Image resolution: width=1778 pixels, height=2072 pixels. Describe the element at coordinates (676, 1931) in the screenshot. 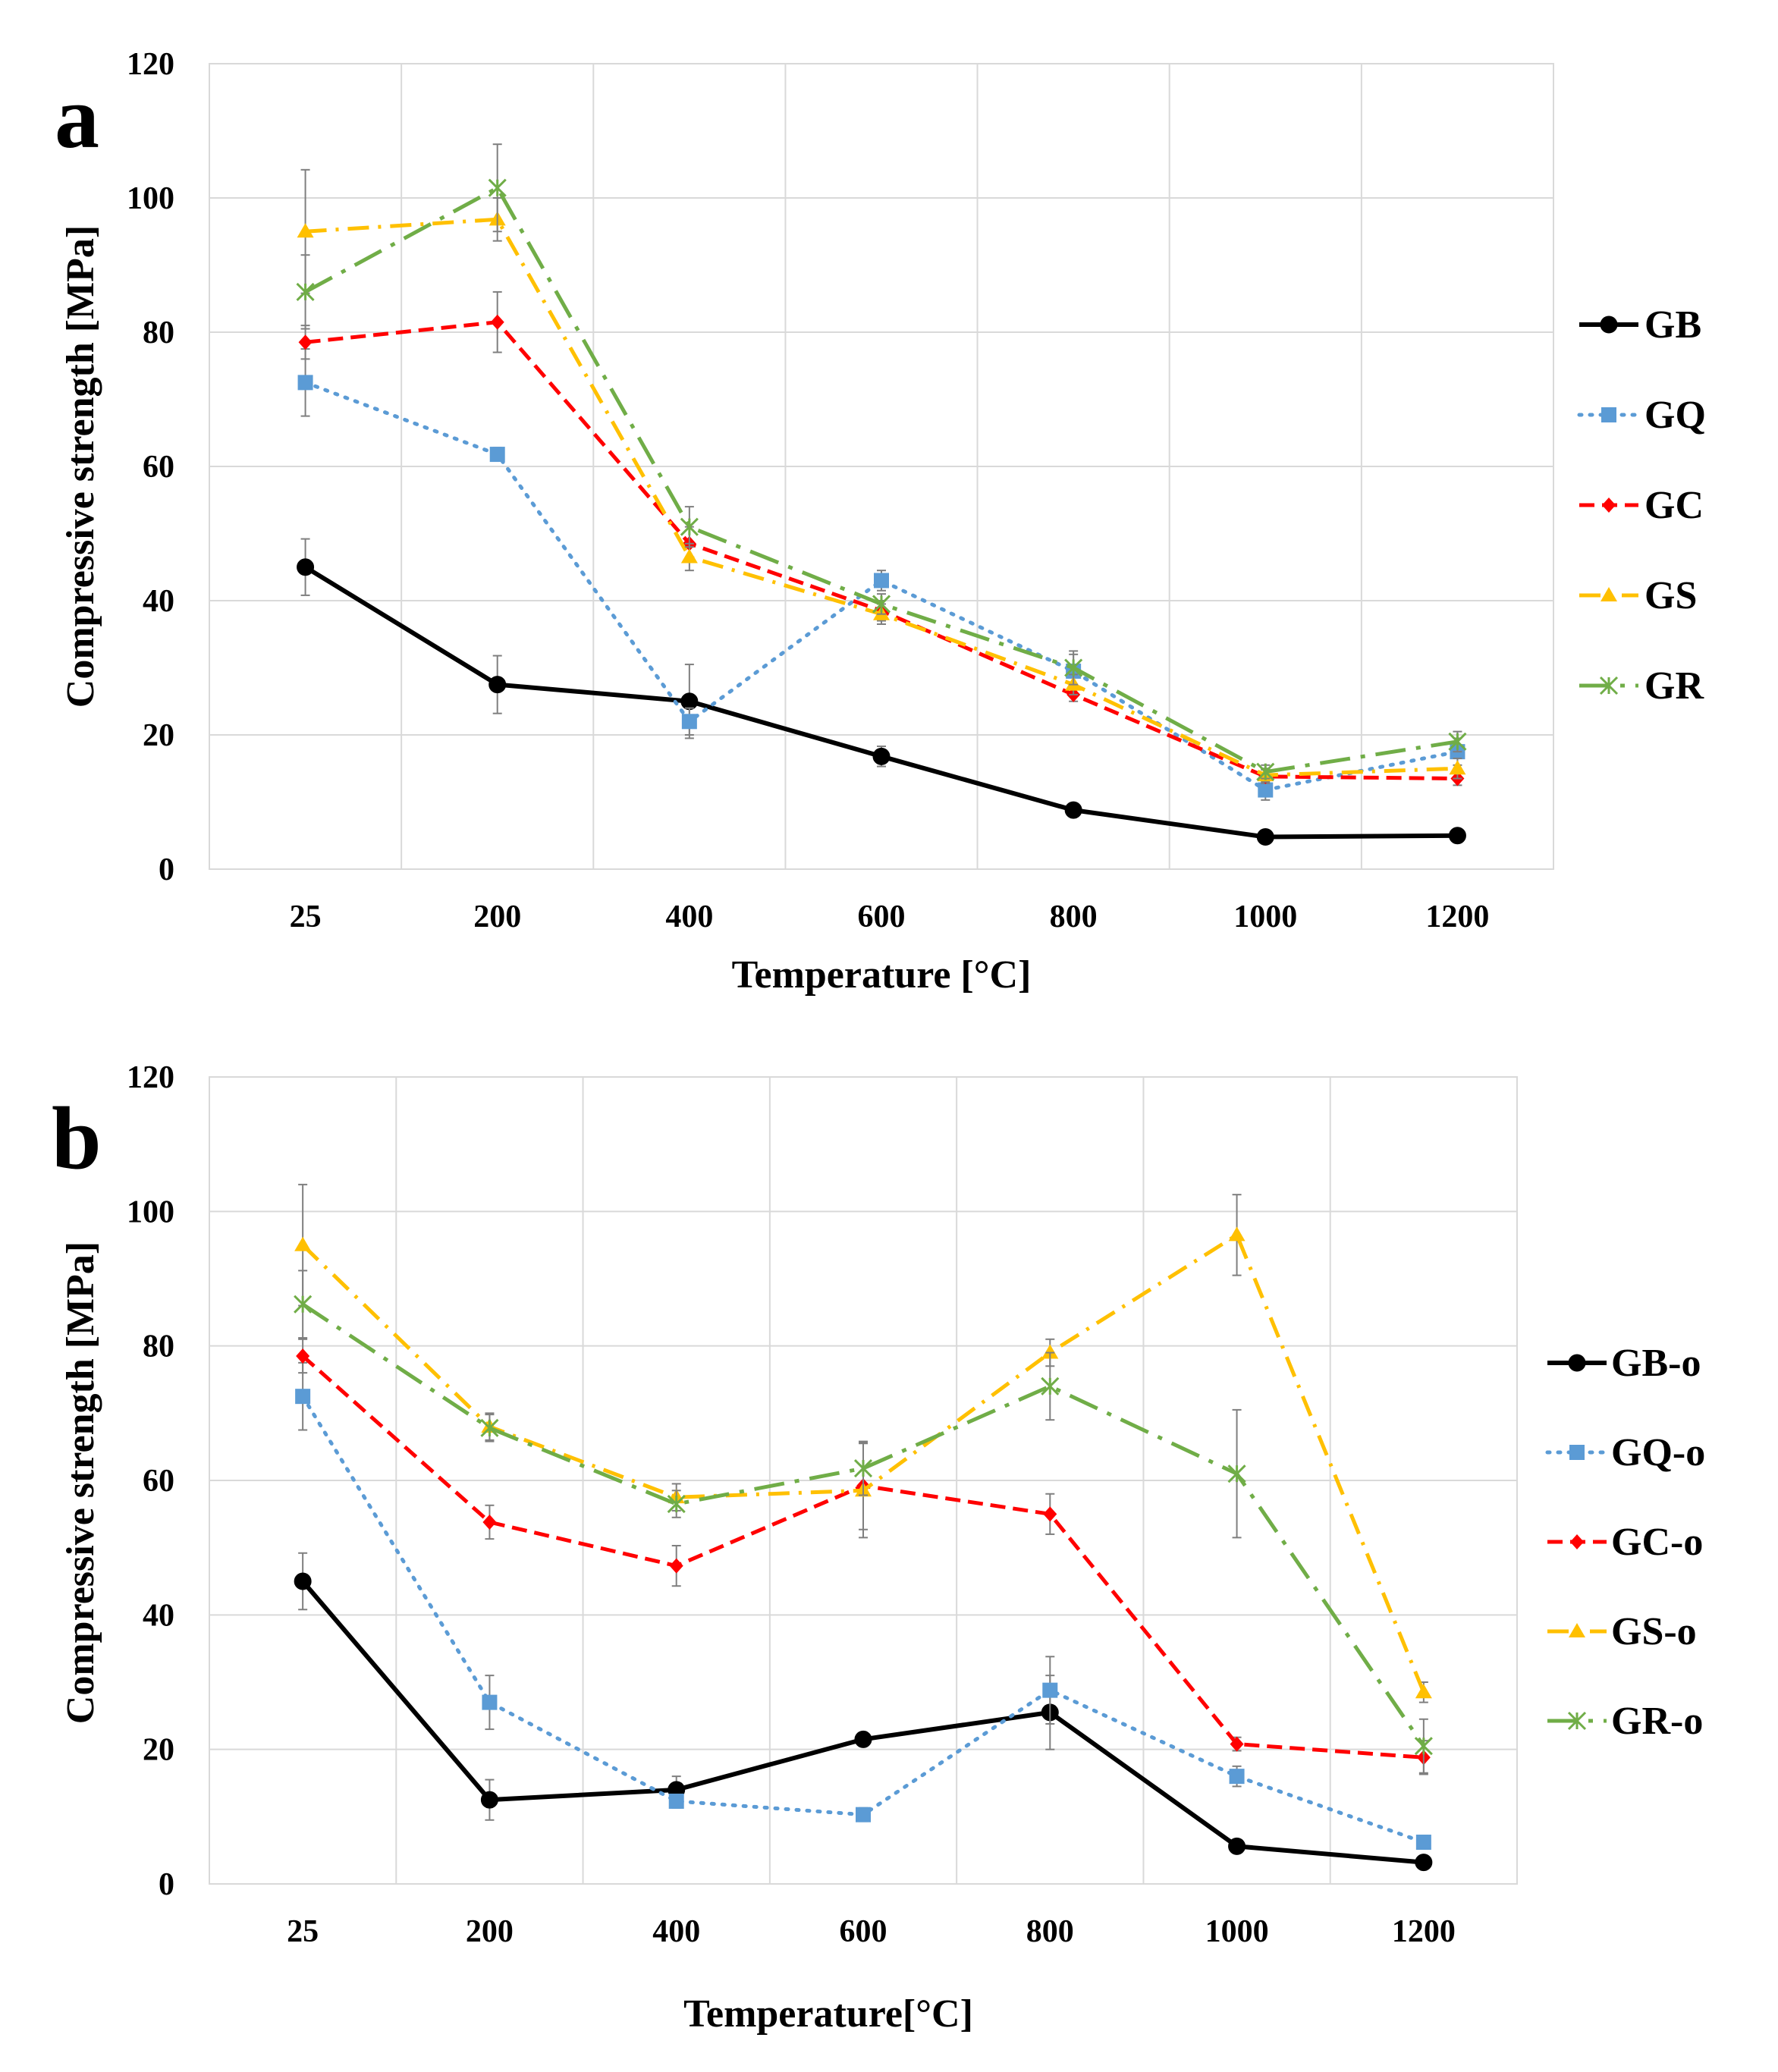

I see `x-tick-label: 400` at that location.